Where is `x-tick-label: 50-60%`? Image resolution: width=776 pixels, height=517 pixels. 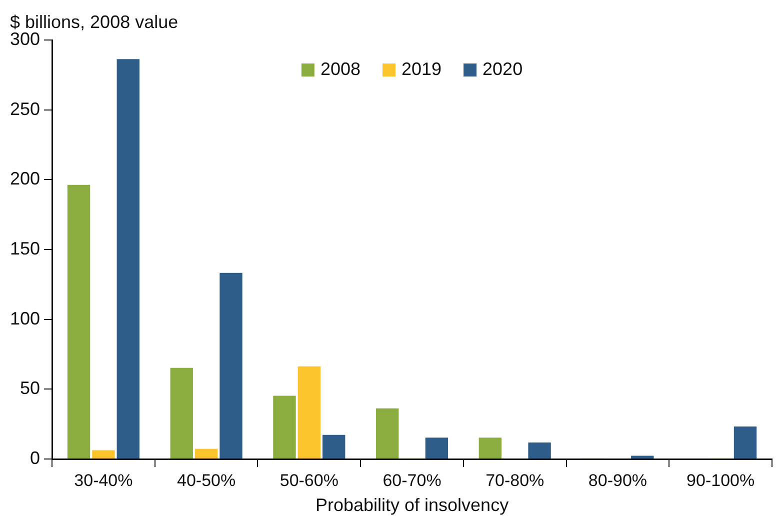 x-tick-label: 50-60% is located at coordinates (309, 480).